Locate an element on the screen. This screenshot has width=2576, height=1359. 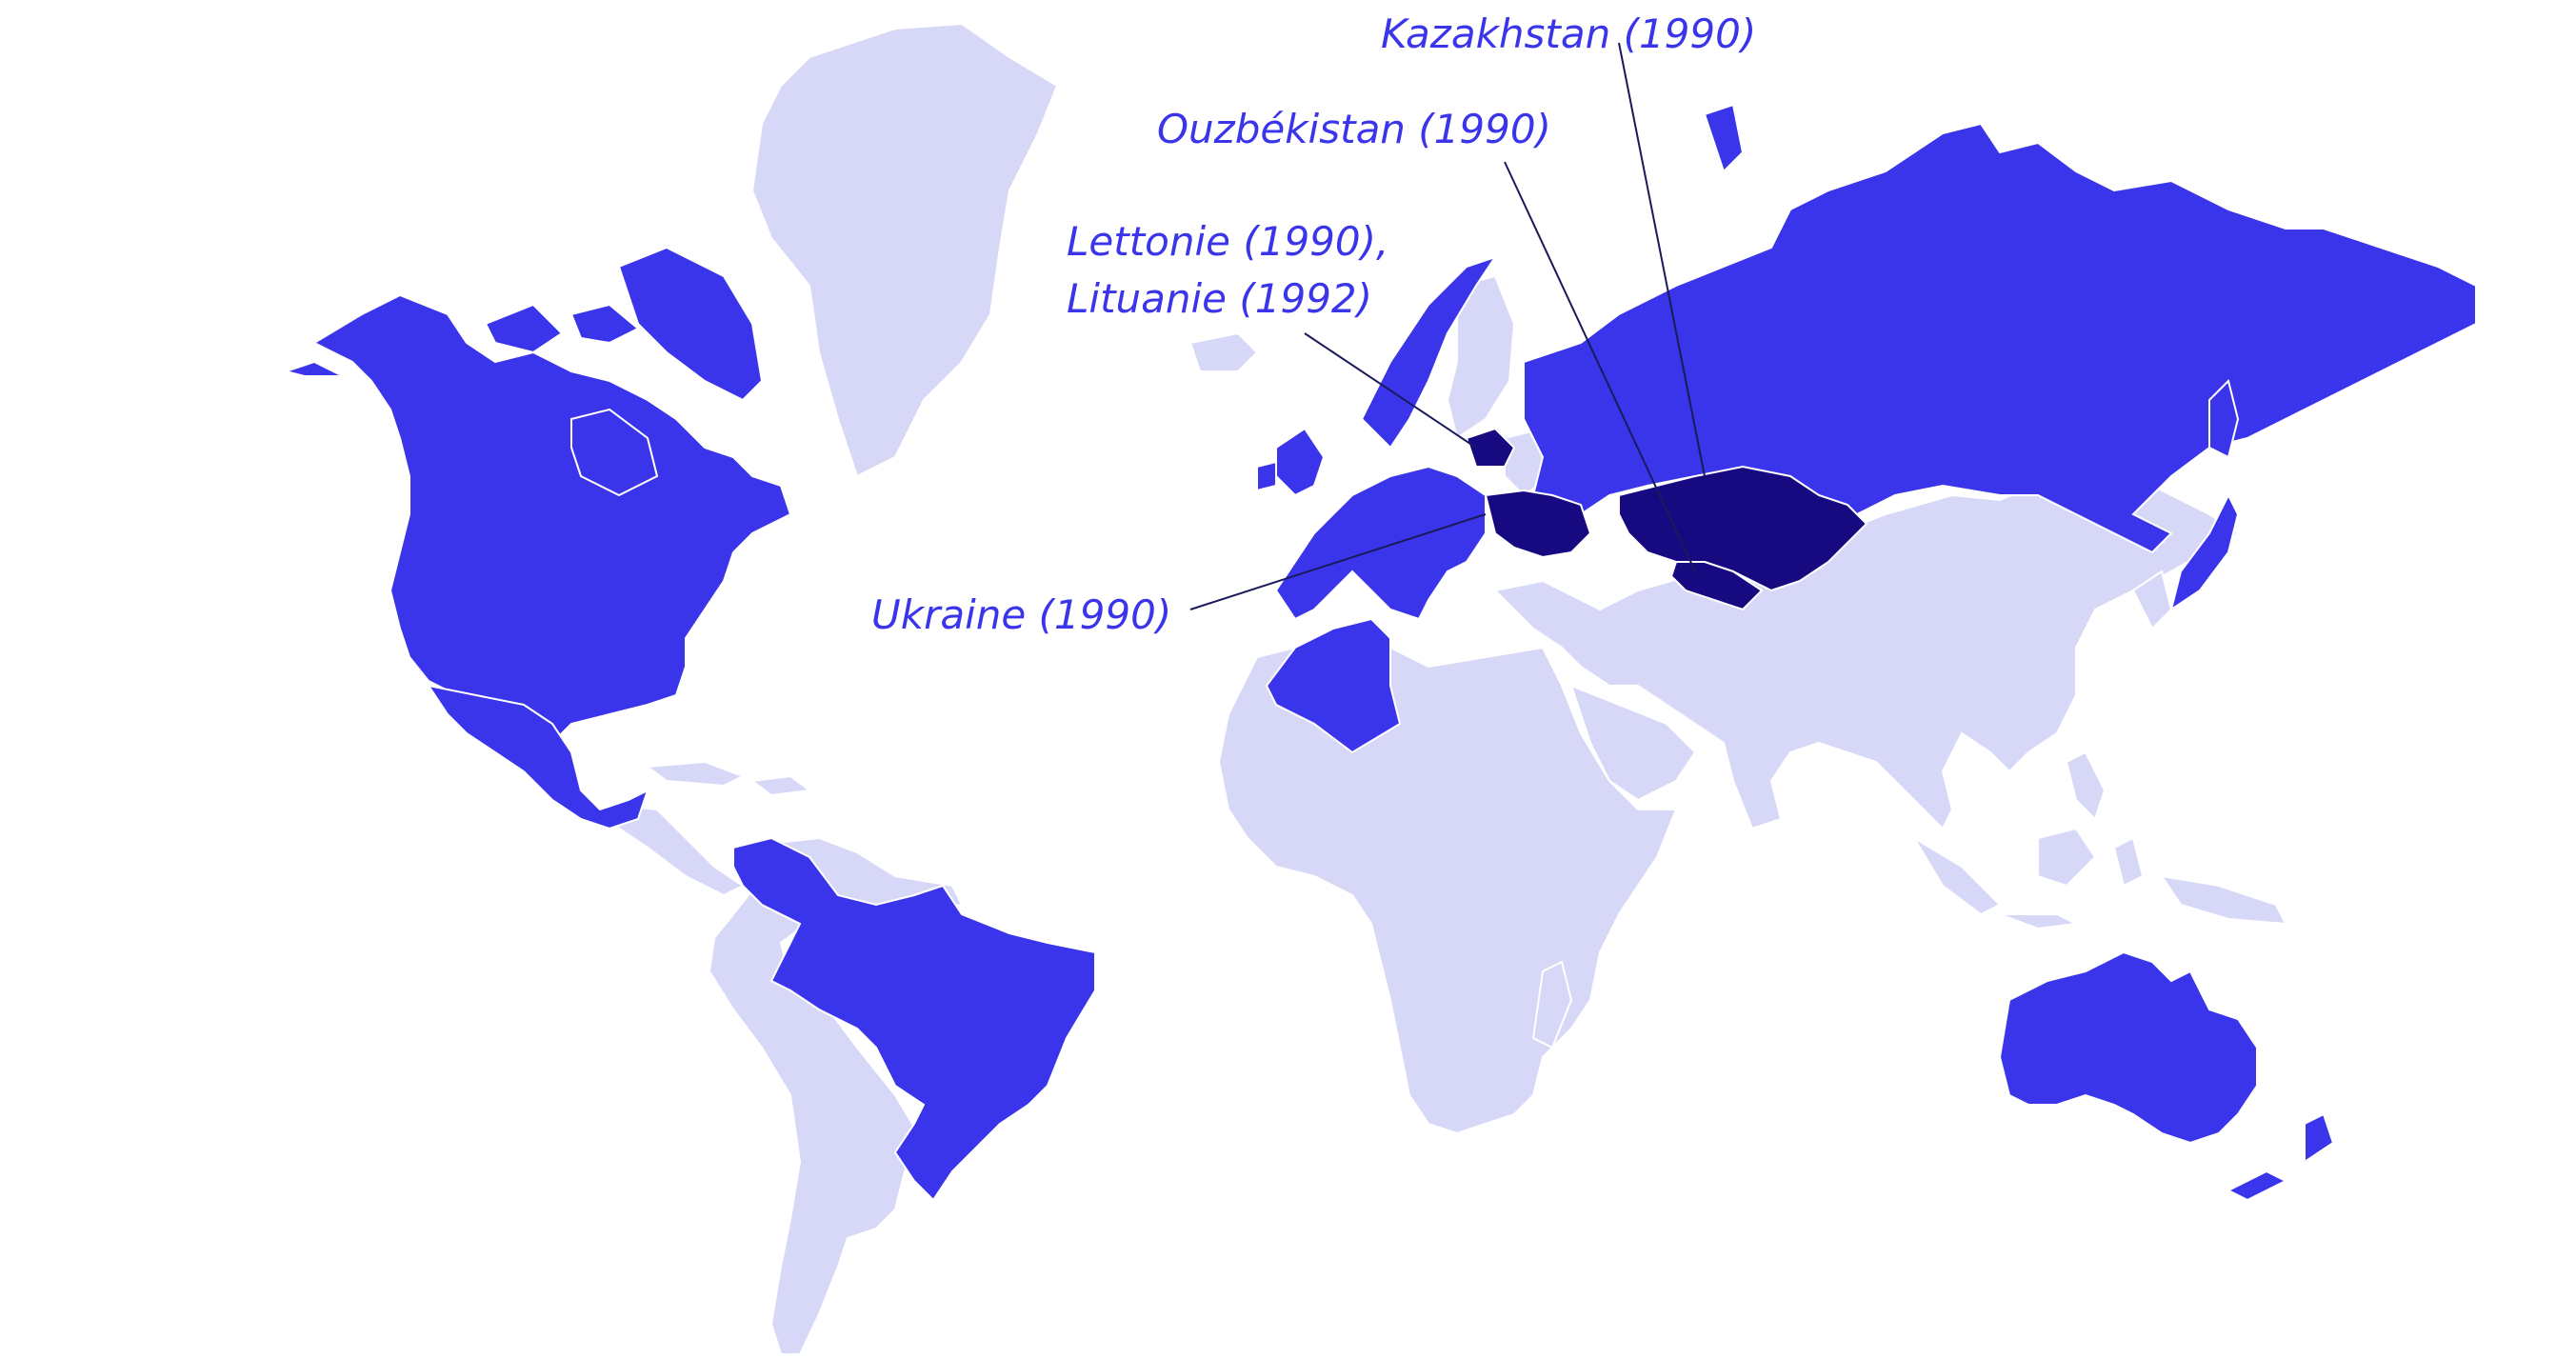
uzbekistan is located at coordinates (1716, 586).